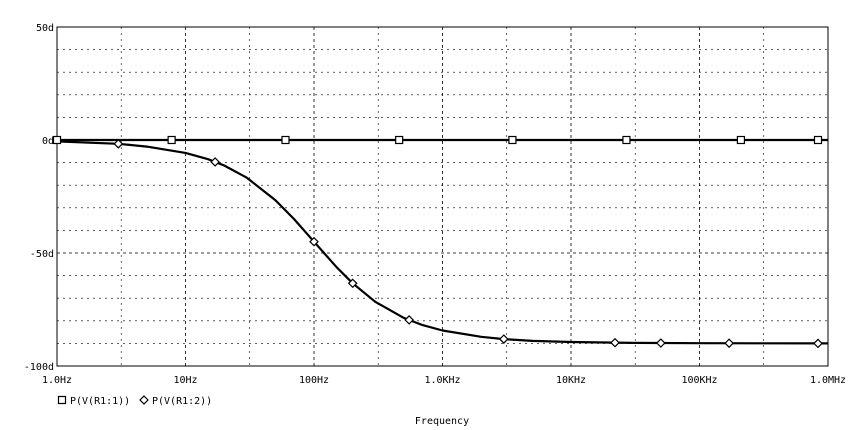  Describe the element at coordinates (699, 380) in the screenshot. I see `x-tick-label: 100KHz` at that location.